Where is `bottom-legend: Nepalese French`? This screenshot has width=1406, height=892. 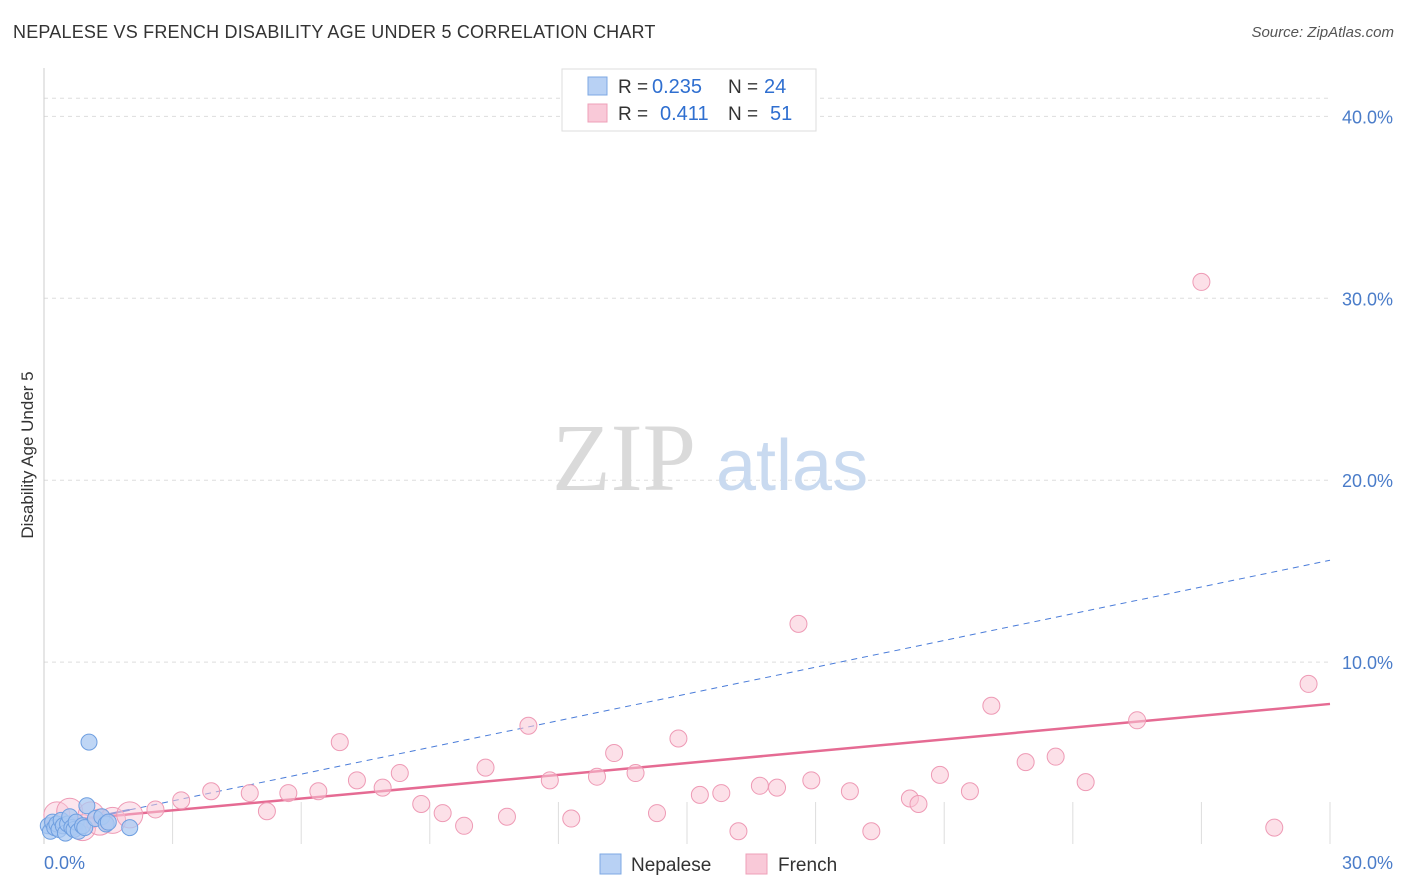 bottom-legend: Nepalese French is located at coordinates (718, 864).